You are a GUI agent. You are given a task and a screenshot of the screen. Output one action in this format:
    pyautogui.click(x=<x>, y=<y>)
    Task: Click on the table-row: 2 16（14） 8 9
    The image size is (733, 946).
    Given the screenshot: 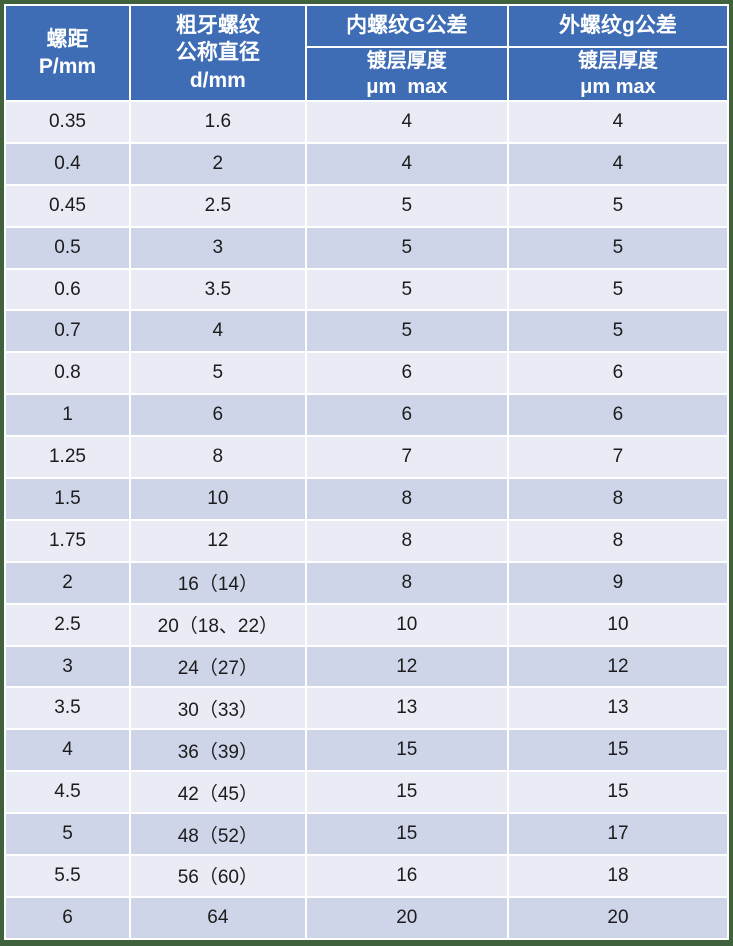 What is the action you would take?
    pyautogui.click(x=366, y=582)
    